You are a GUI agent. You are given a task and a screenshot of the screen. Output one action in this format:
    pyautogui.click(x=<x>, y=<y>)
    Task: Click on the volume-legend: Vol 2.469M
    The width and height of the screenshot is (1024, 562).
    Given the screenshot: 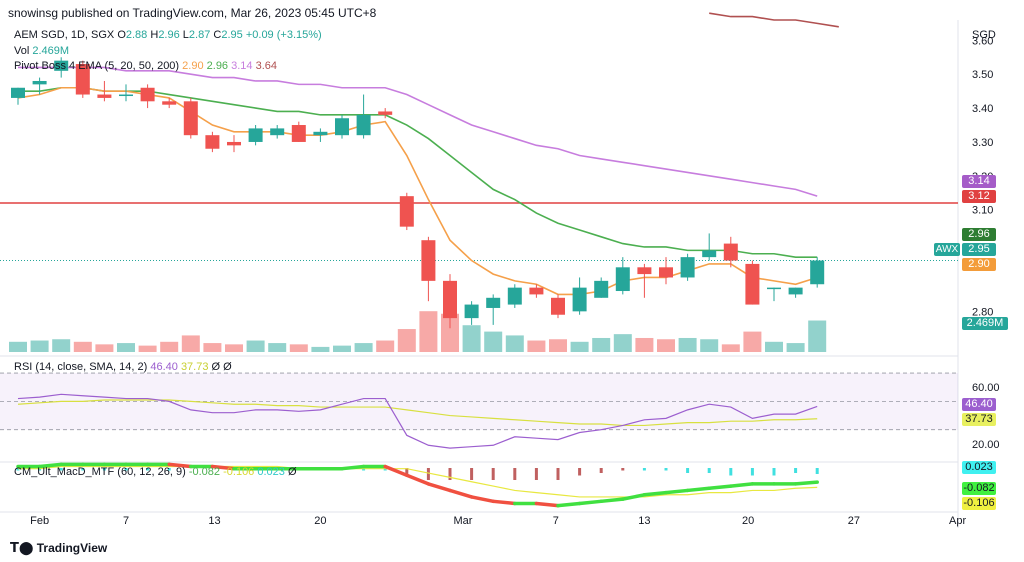 What is the action you would take?
    pyautogui.click(x=41, y=51)
    